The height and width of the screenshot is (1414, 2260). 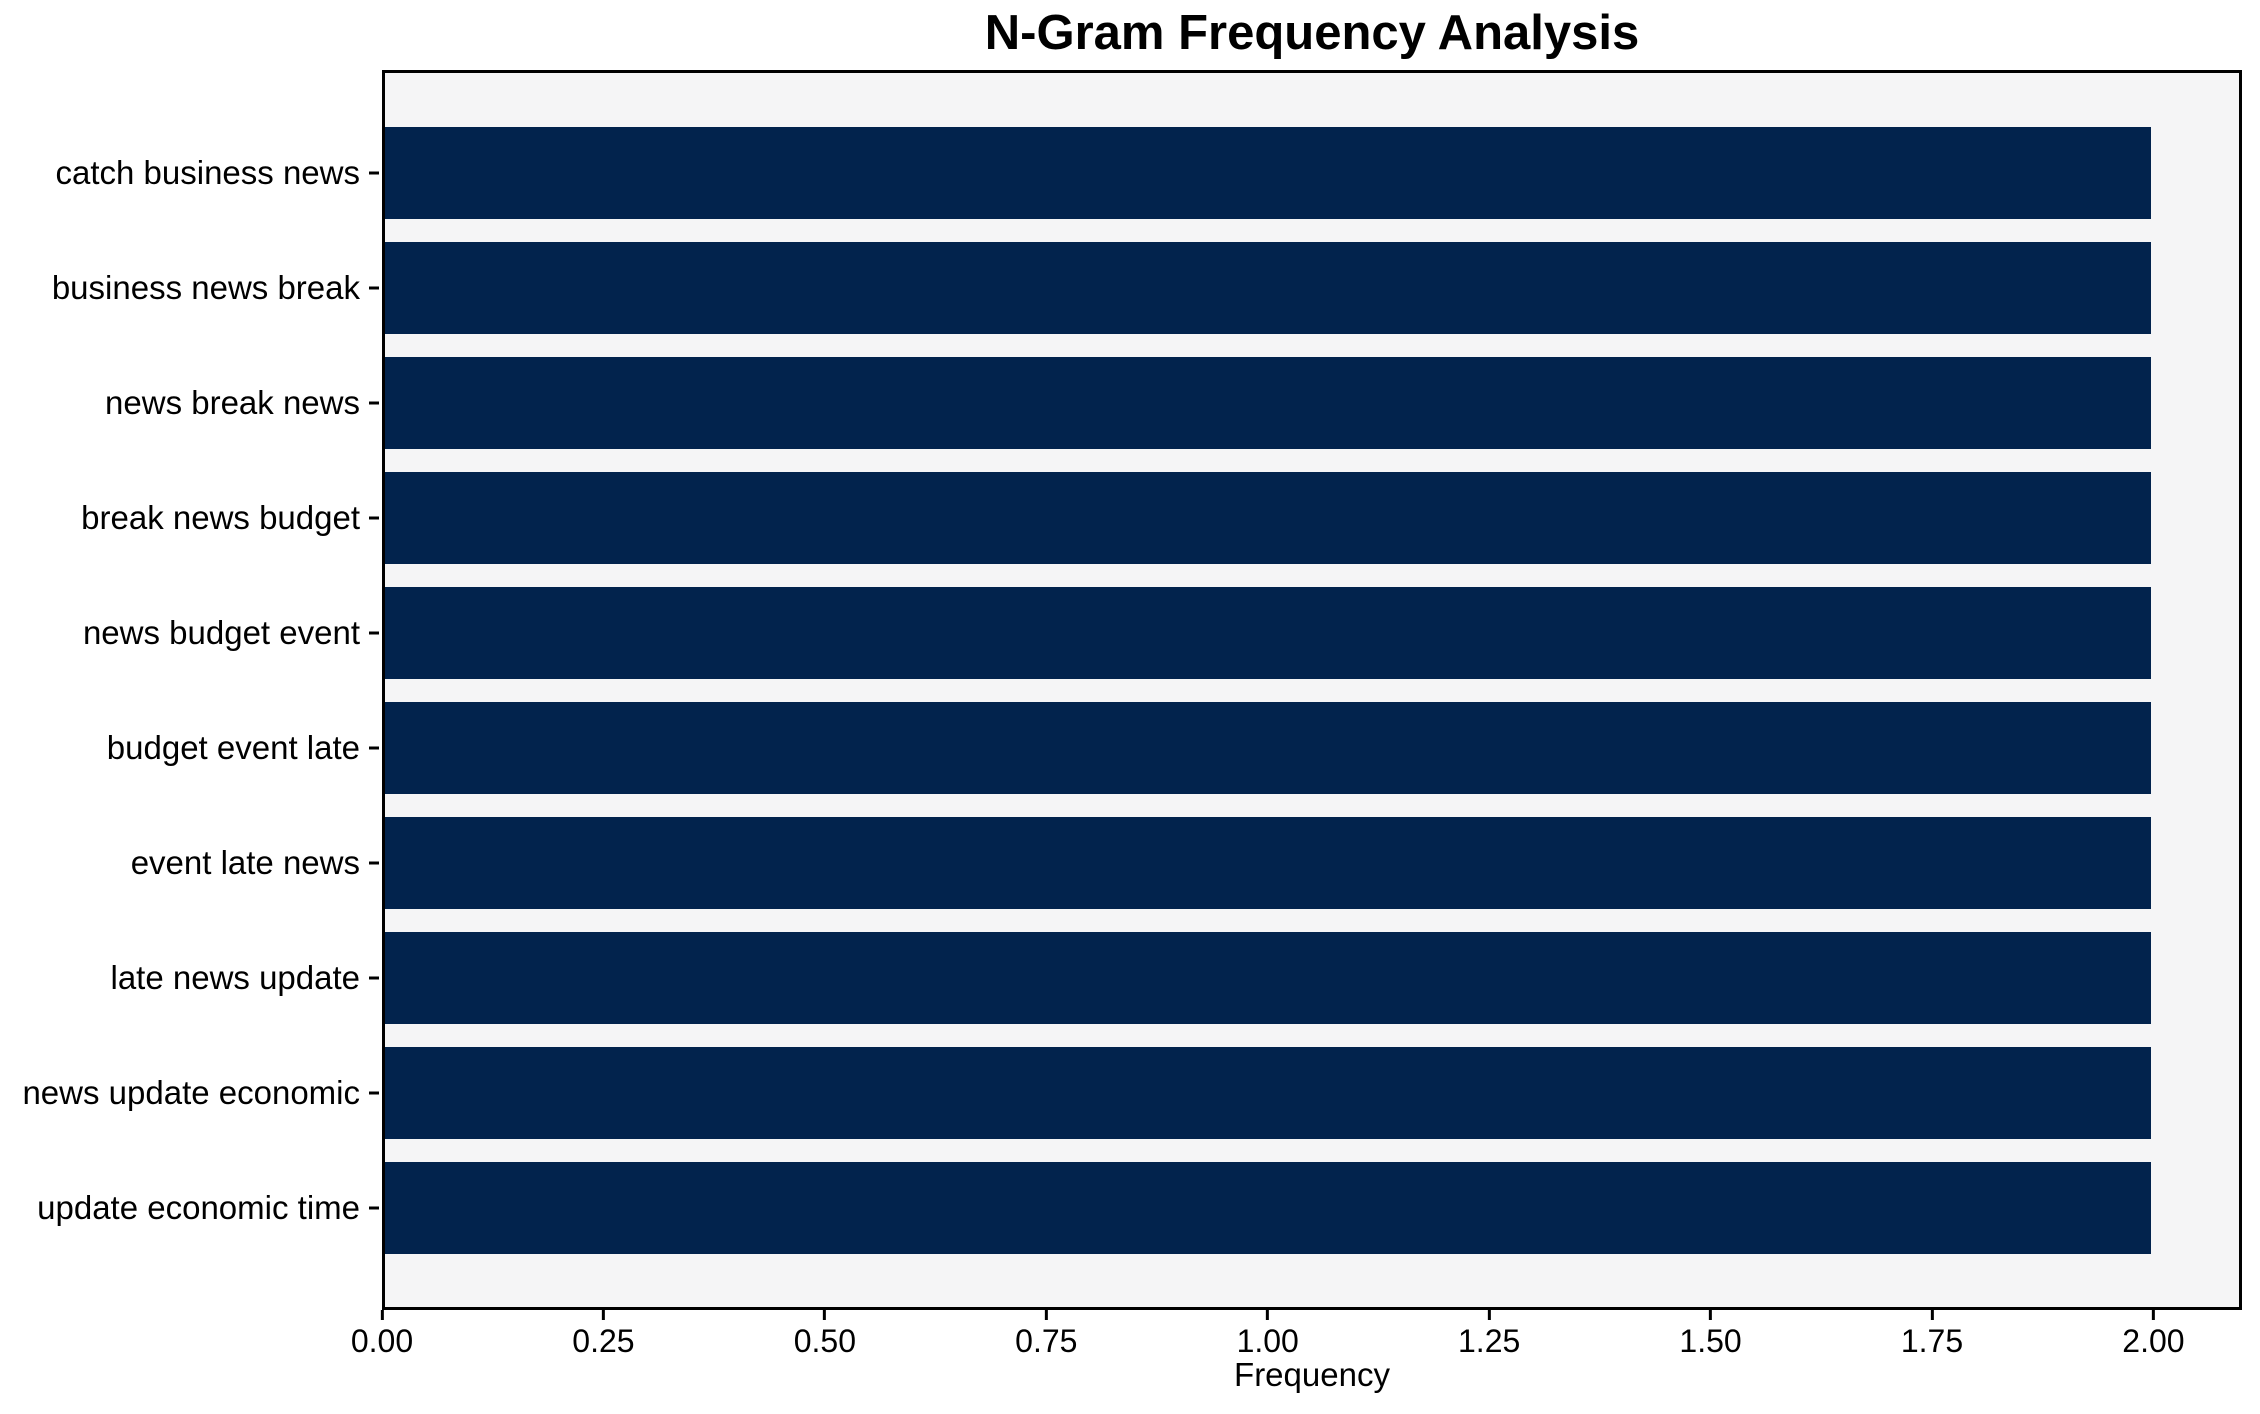 I want to click on bar-row: catch business news, so click(x=1147, y=172).